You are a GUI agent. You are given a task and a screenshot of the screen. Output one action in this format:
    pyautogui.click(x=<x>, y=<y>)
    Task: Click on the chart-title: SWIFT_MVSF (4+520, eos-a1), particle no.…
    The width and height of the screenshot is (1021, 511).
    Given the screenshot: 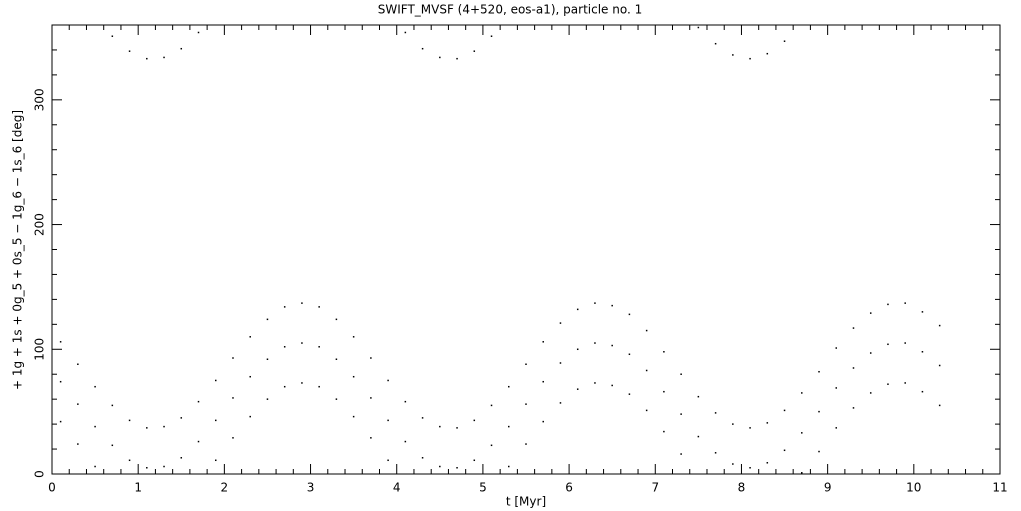 What is the action you would take?
    pyautogui.click(x=510, y=10)
    